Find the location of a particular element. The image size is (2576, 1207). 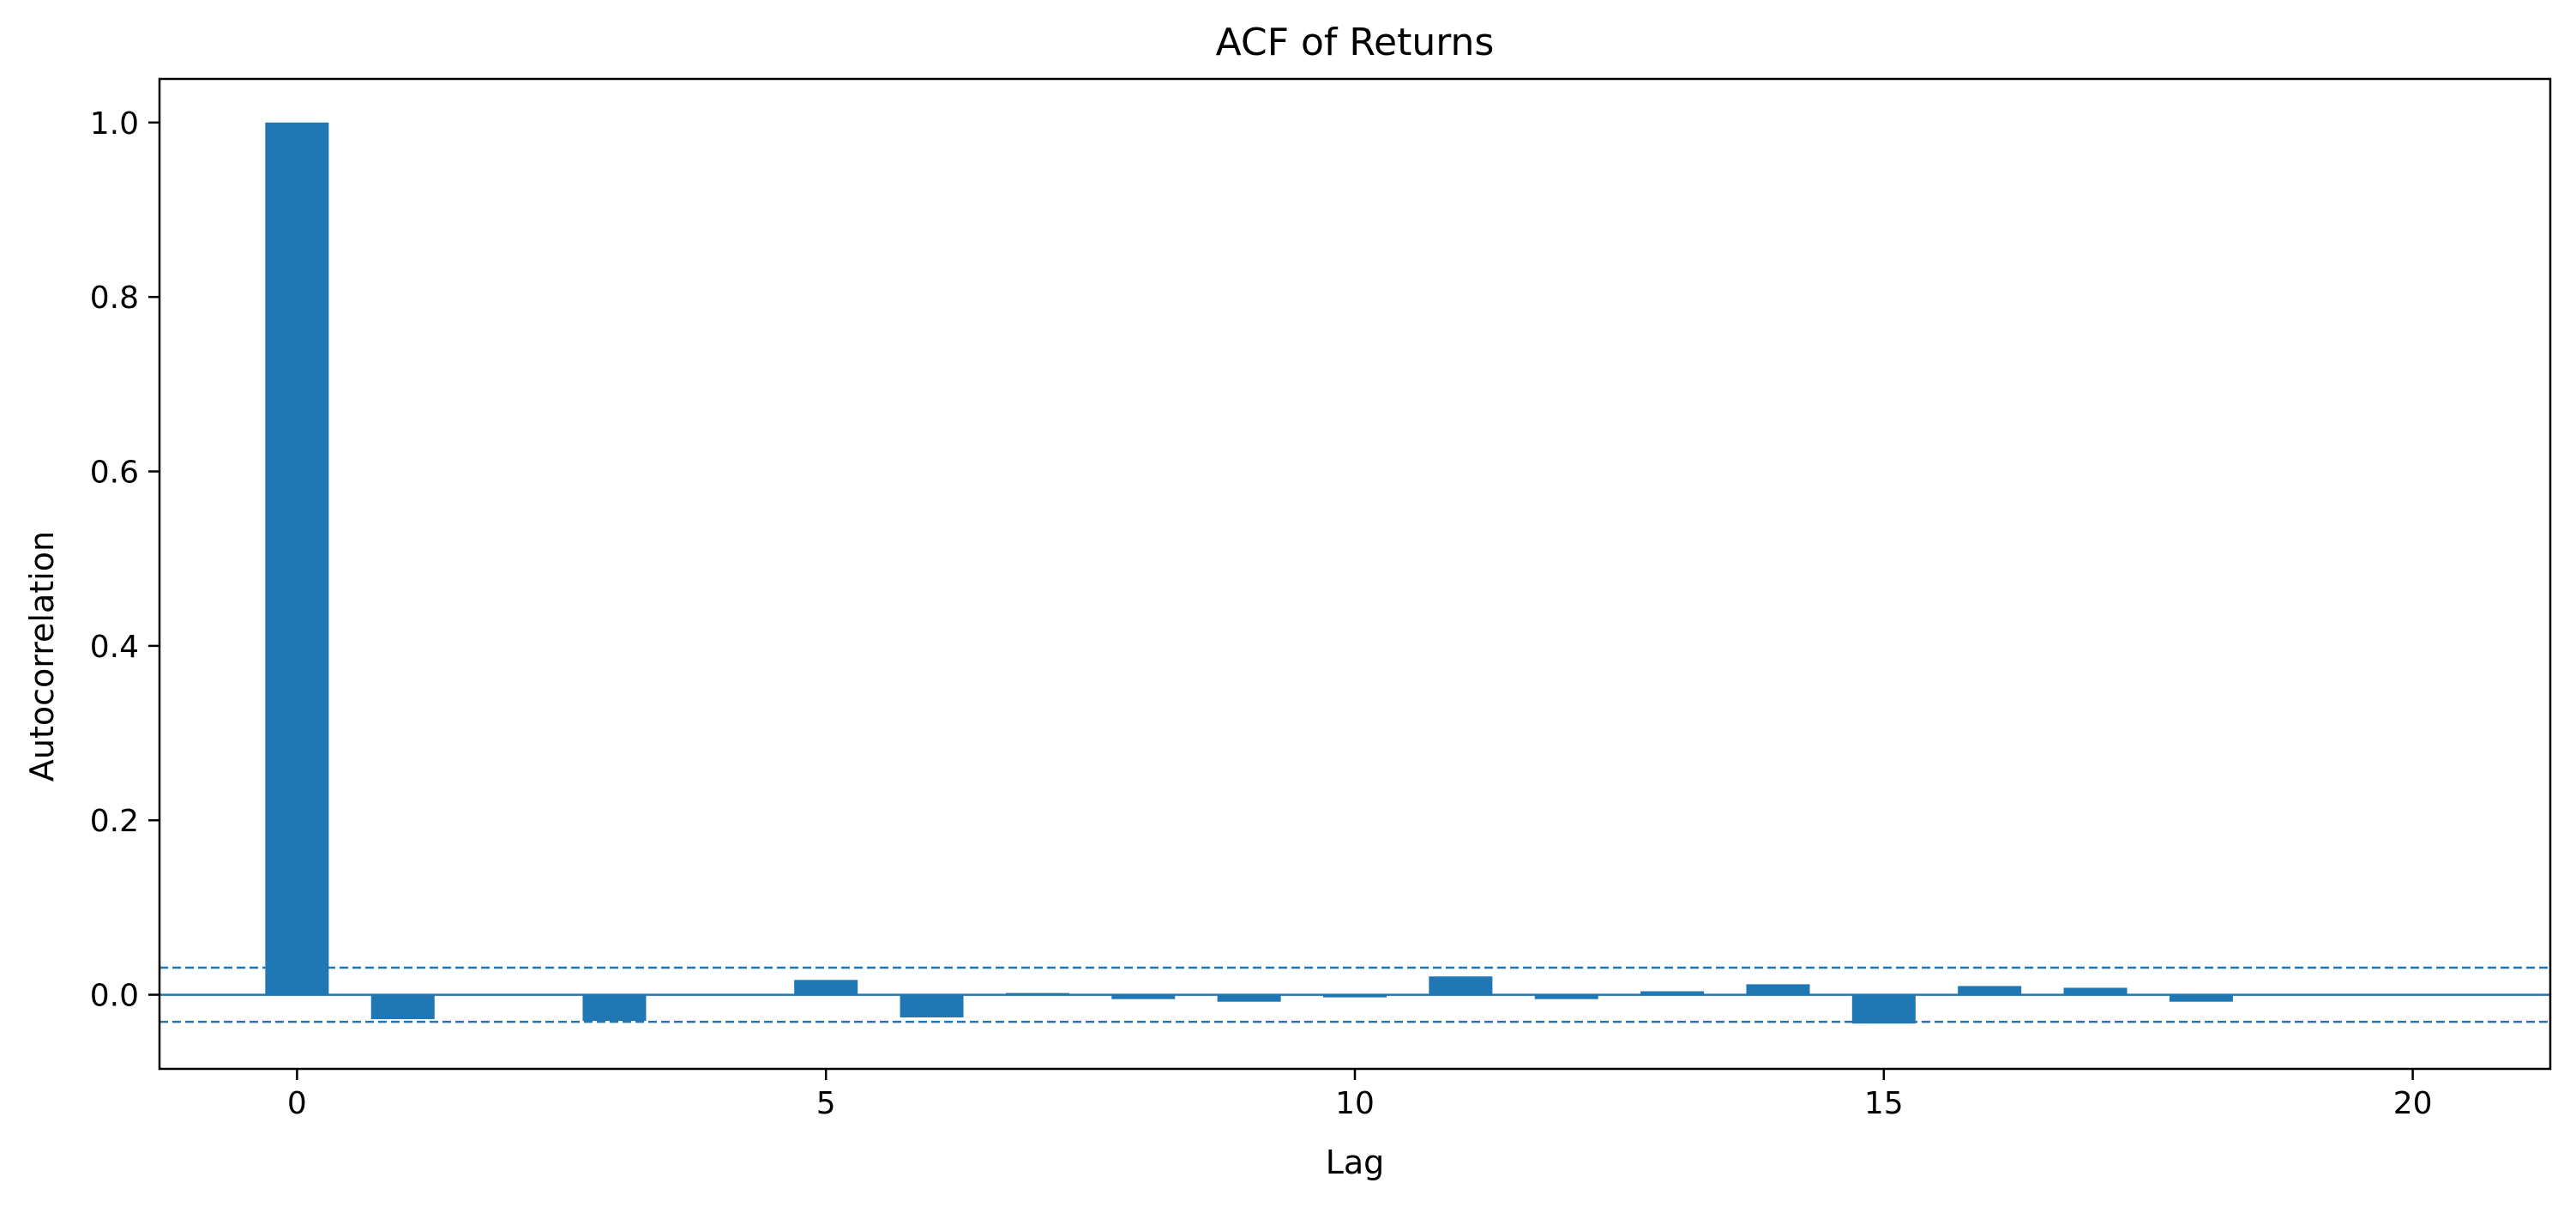

y-tick-label: 1.0 is located at coordinates (115, 124).